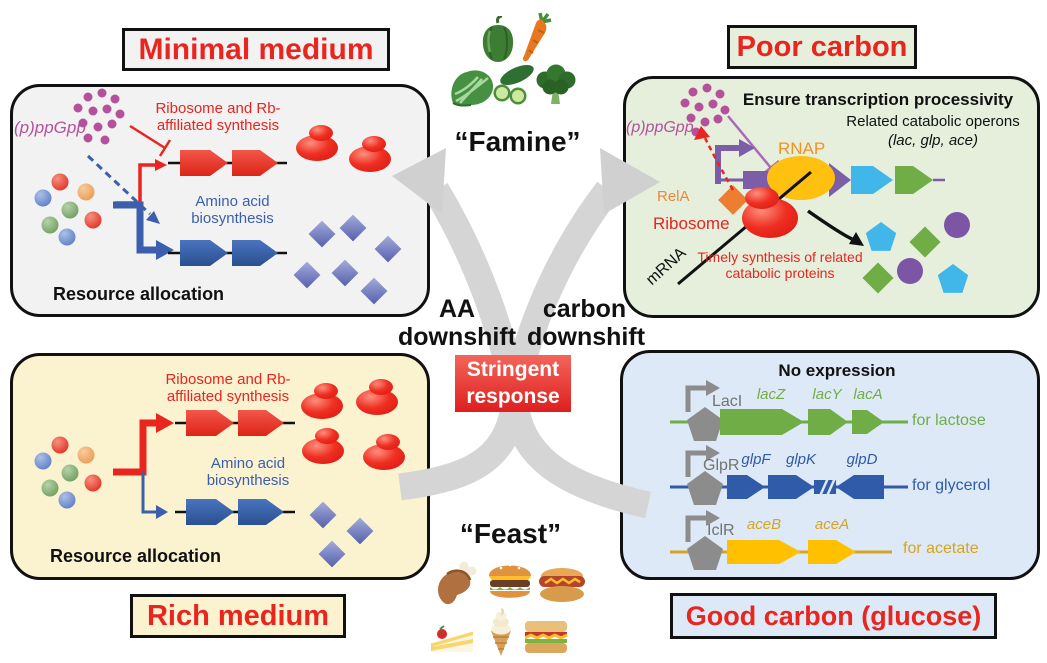 Image resolution: width=1047 pixels, height=663 pixels. Describe the element at coordinates (949, 420) in the screenshot. I see `for-lactose-label: for lactose` at that location.